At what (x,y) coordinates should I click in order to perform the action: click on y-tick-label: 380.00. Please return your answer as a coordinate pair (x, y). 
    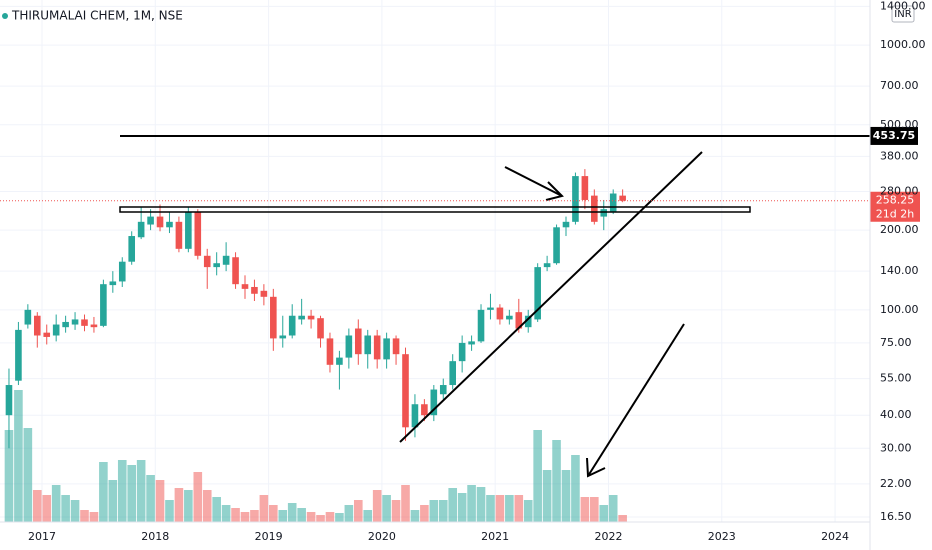
    Looking at the image, I should click on (899, 155).